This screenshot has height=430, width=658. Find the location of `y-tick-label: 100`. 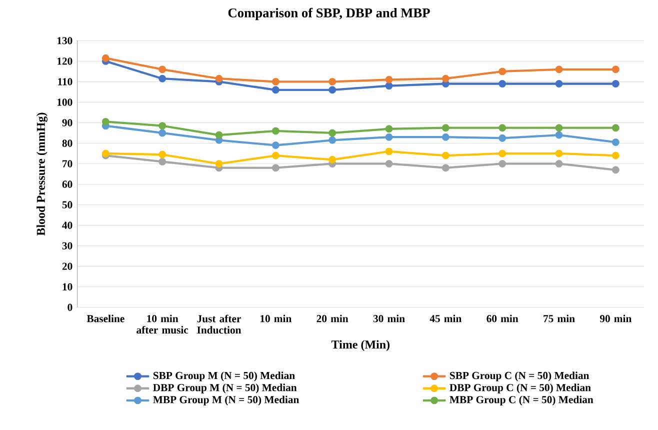

y-tick-label: 100 is located at coordinates (64, 102).